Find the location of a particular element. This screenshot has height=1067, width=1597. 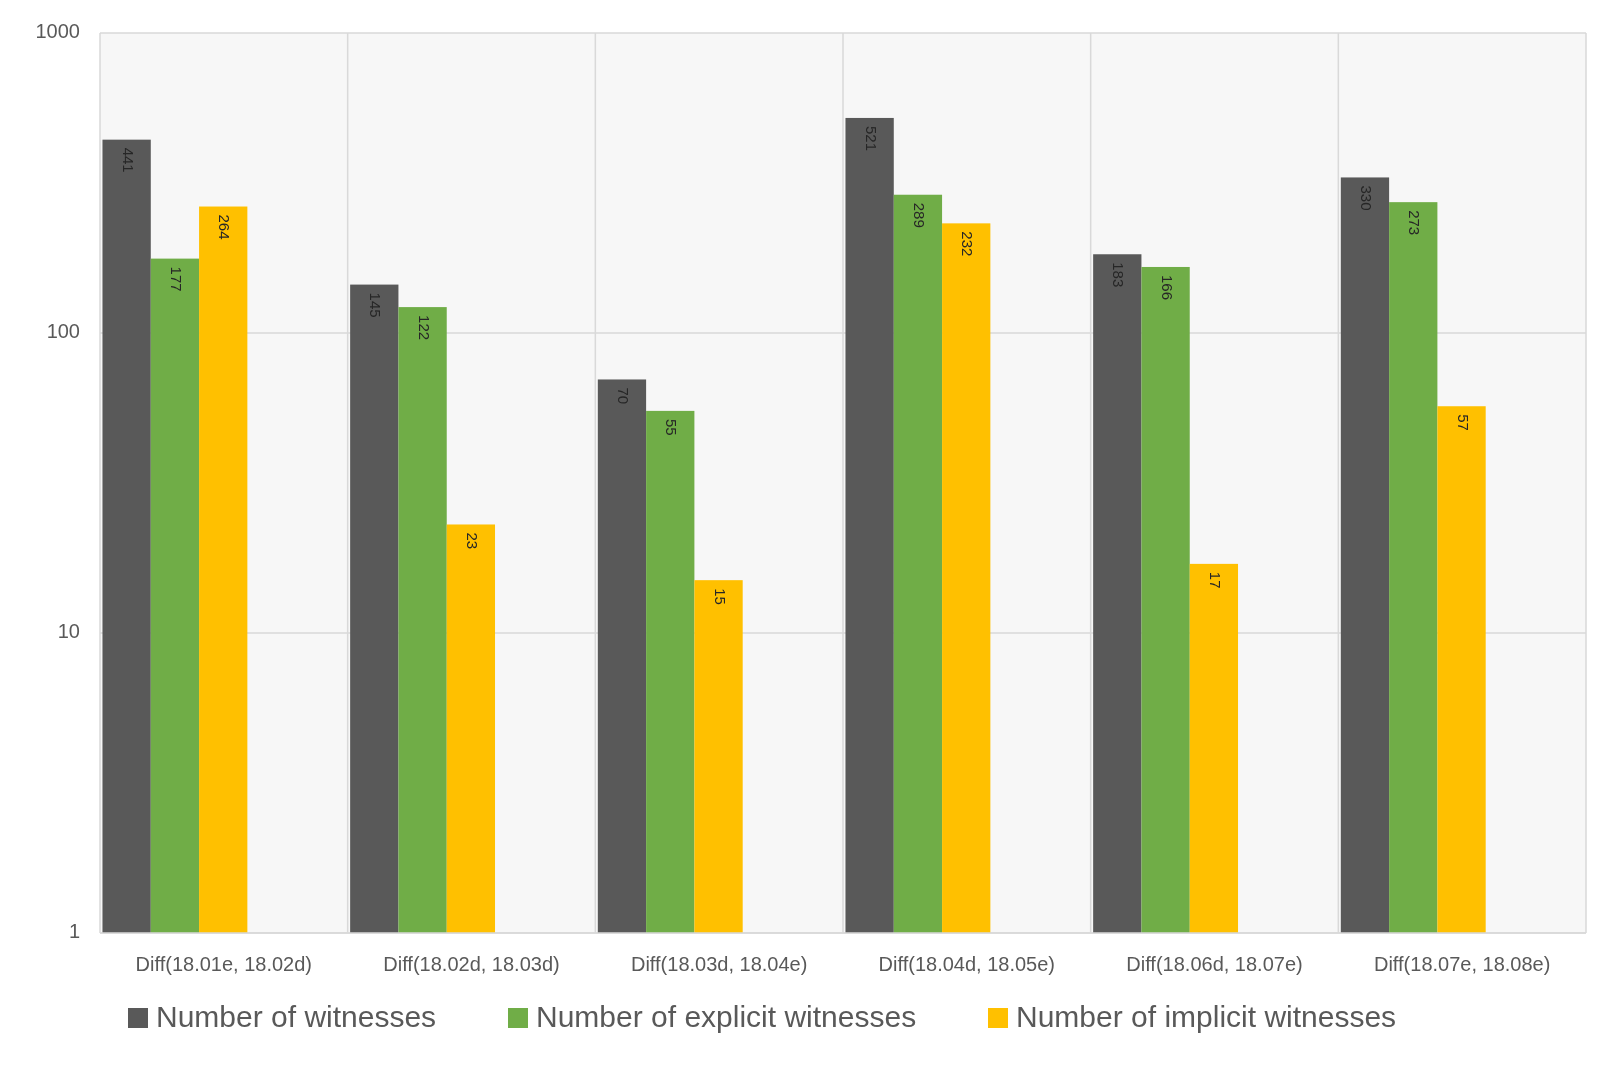

y-tick-label: 1000 is located at coordinates (57, 31).